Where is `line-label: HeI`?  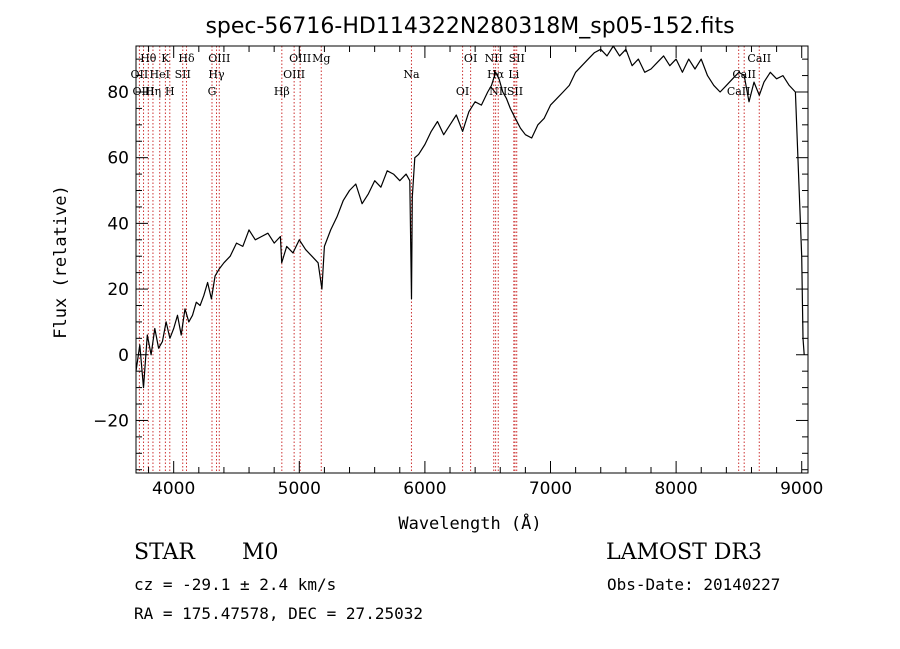
line-label: HeI is located at coordinates (160, 74).